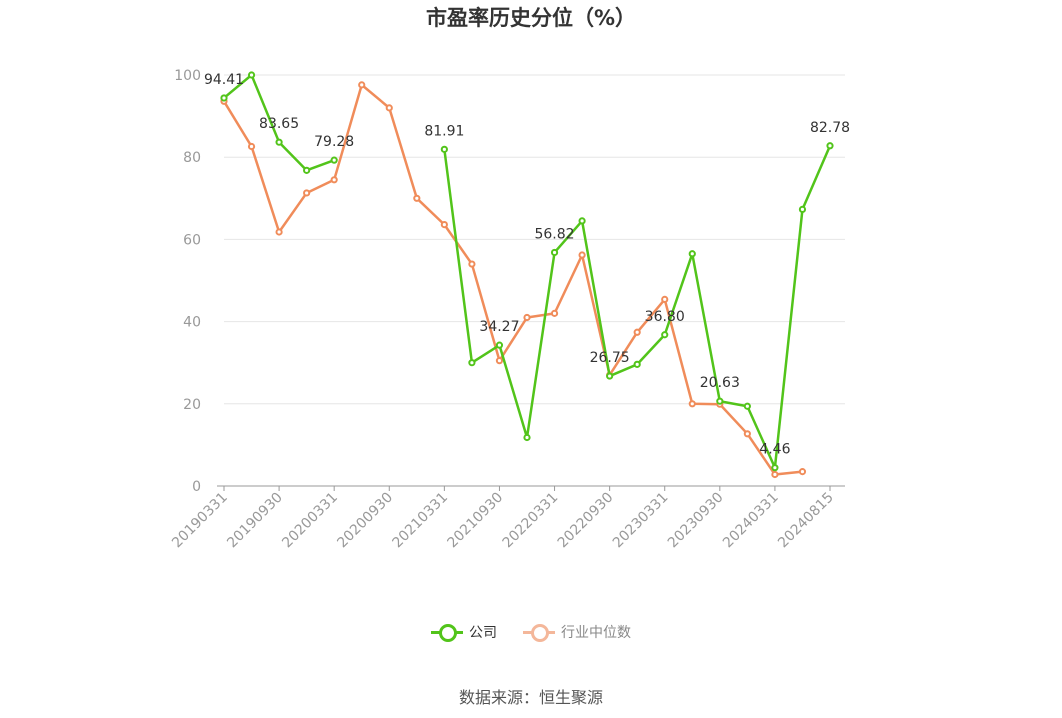  What do you see at coordinates (192, 323) in the screenshot?
I see `y-tick-label: 40` at bounding box center [192, 323].